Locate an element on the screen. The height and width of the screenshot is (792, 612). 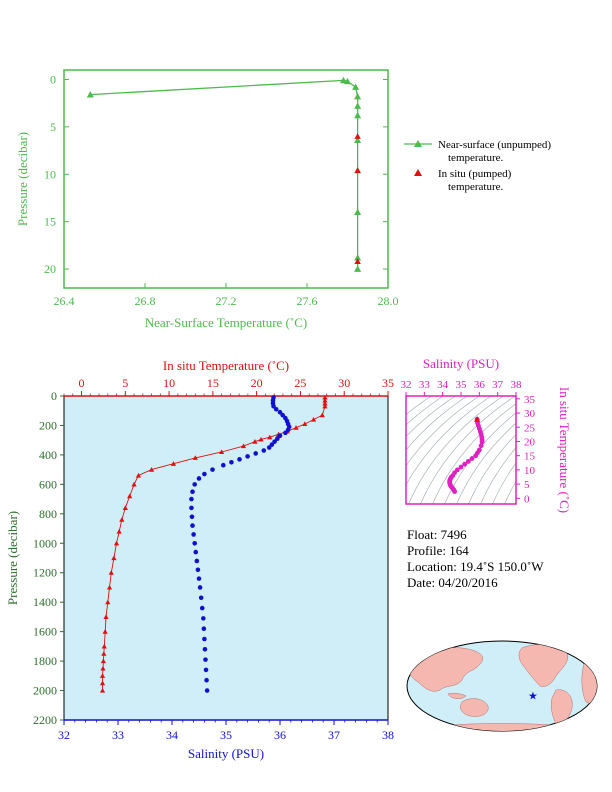
salinity-tick-label: 33 is located at coordinates (118, 735).